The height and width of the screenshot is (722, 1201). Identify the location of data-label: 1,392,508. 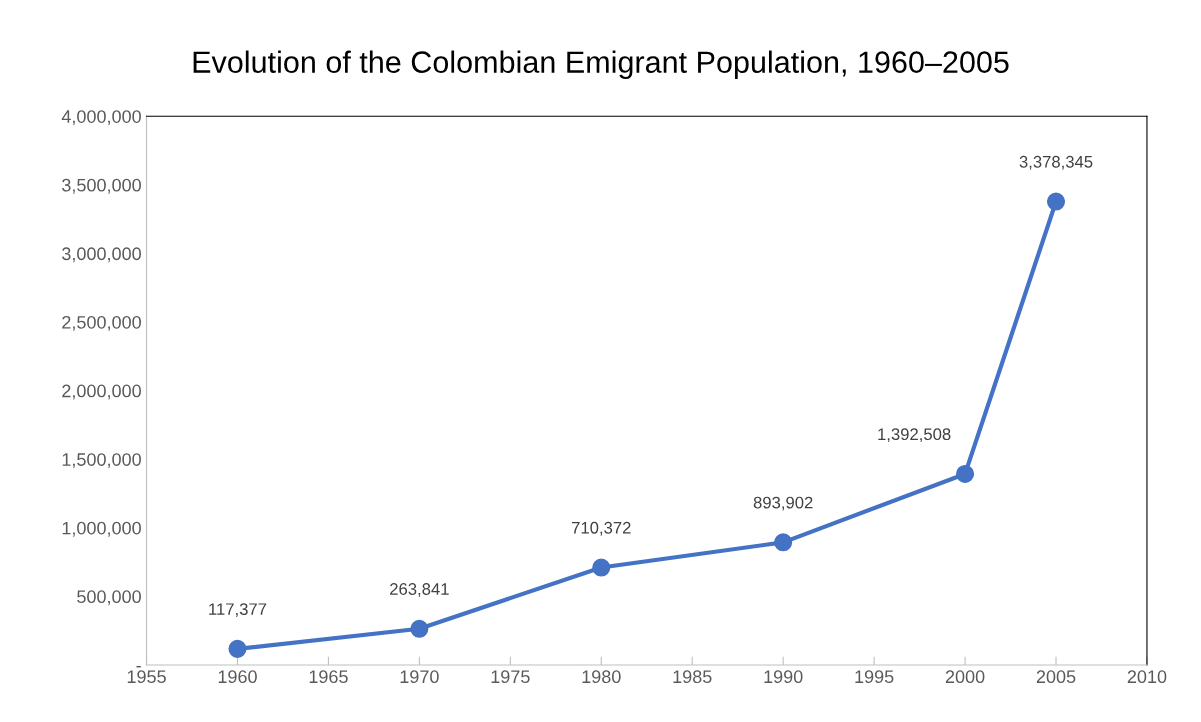
(914, 435).